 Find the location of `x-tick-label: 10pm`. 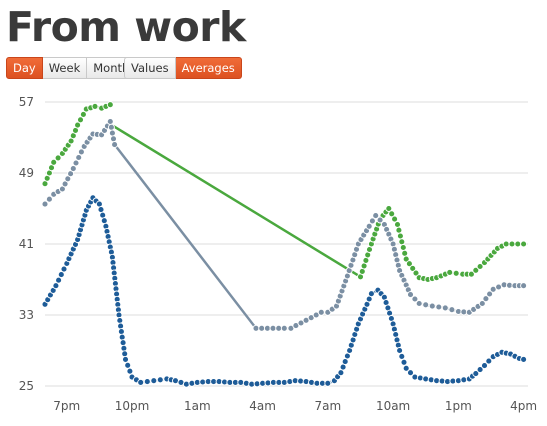

x-tick-label: 10pm is located at coordinates (132, 406).